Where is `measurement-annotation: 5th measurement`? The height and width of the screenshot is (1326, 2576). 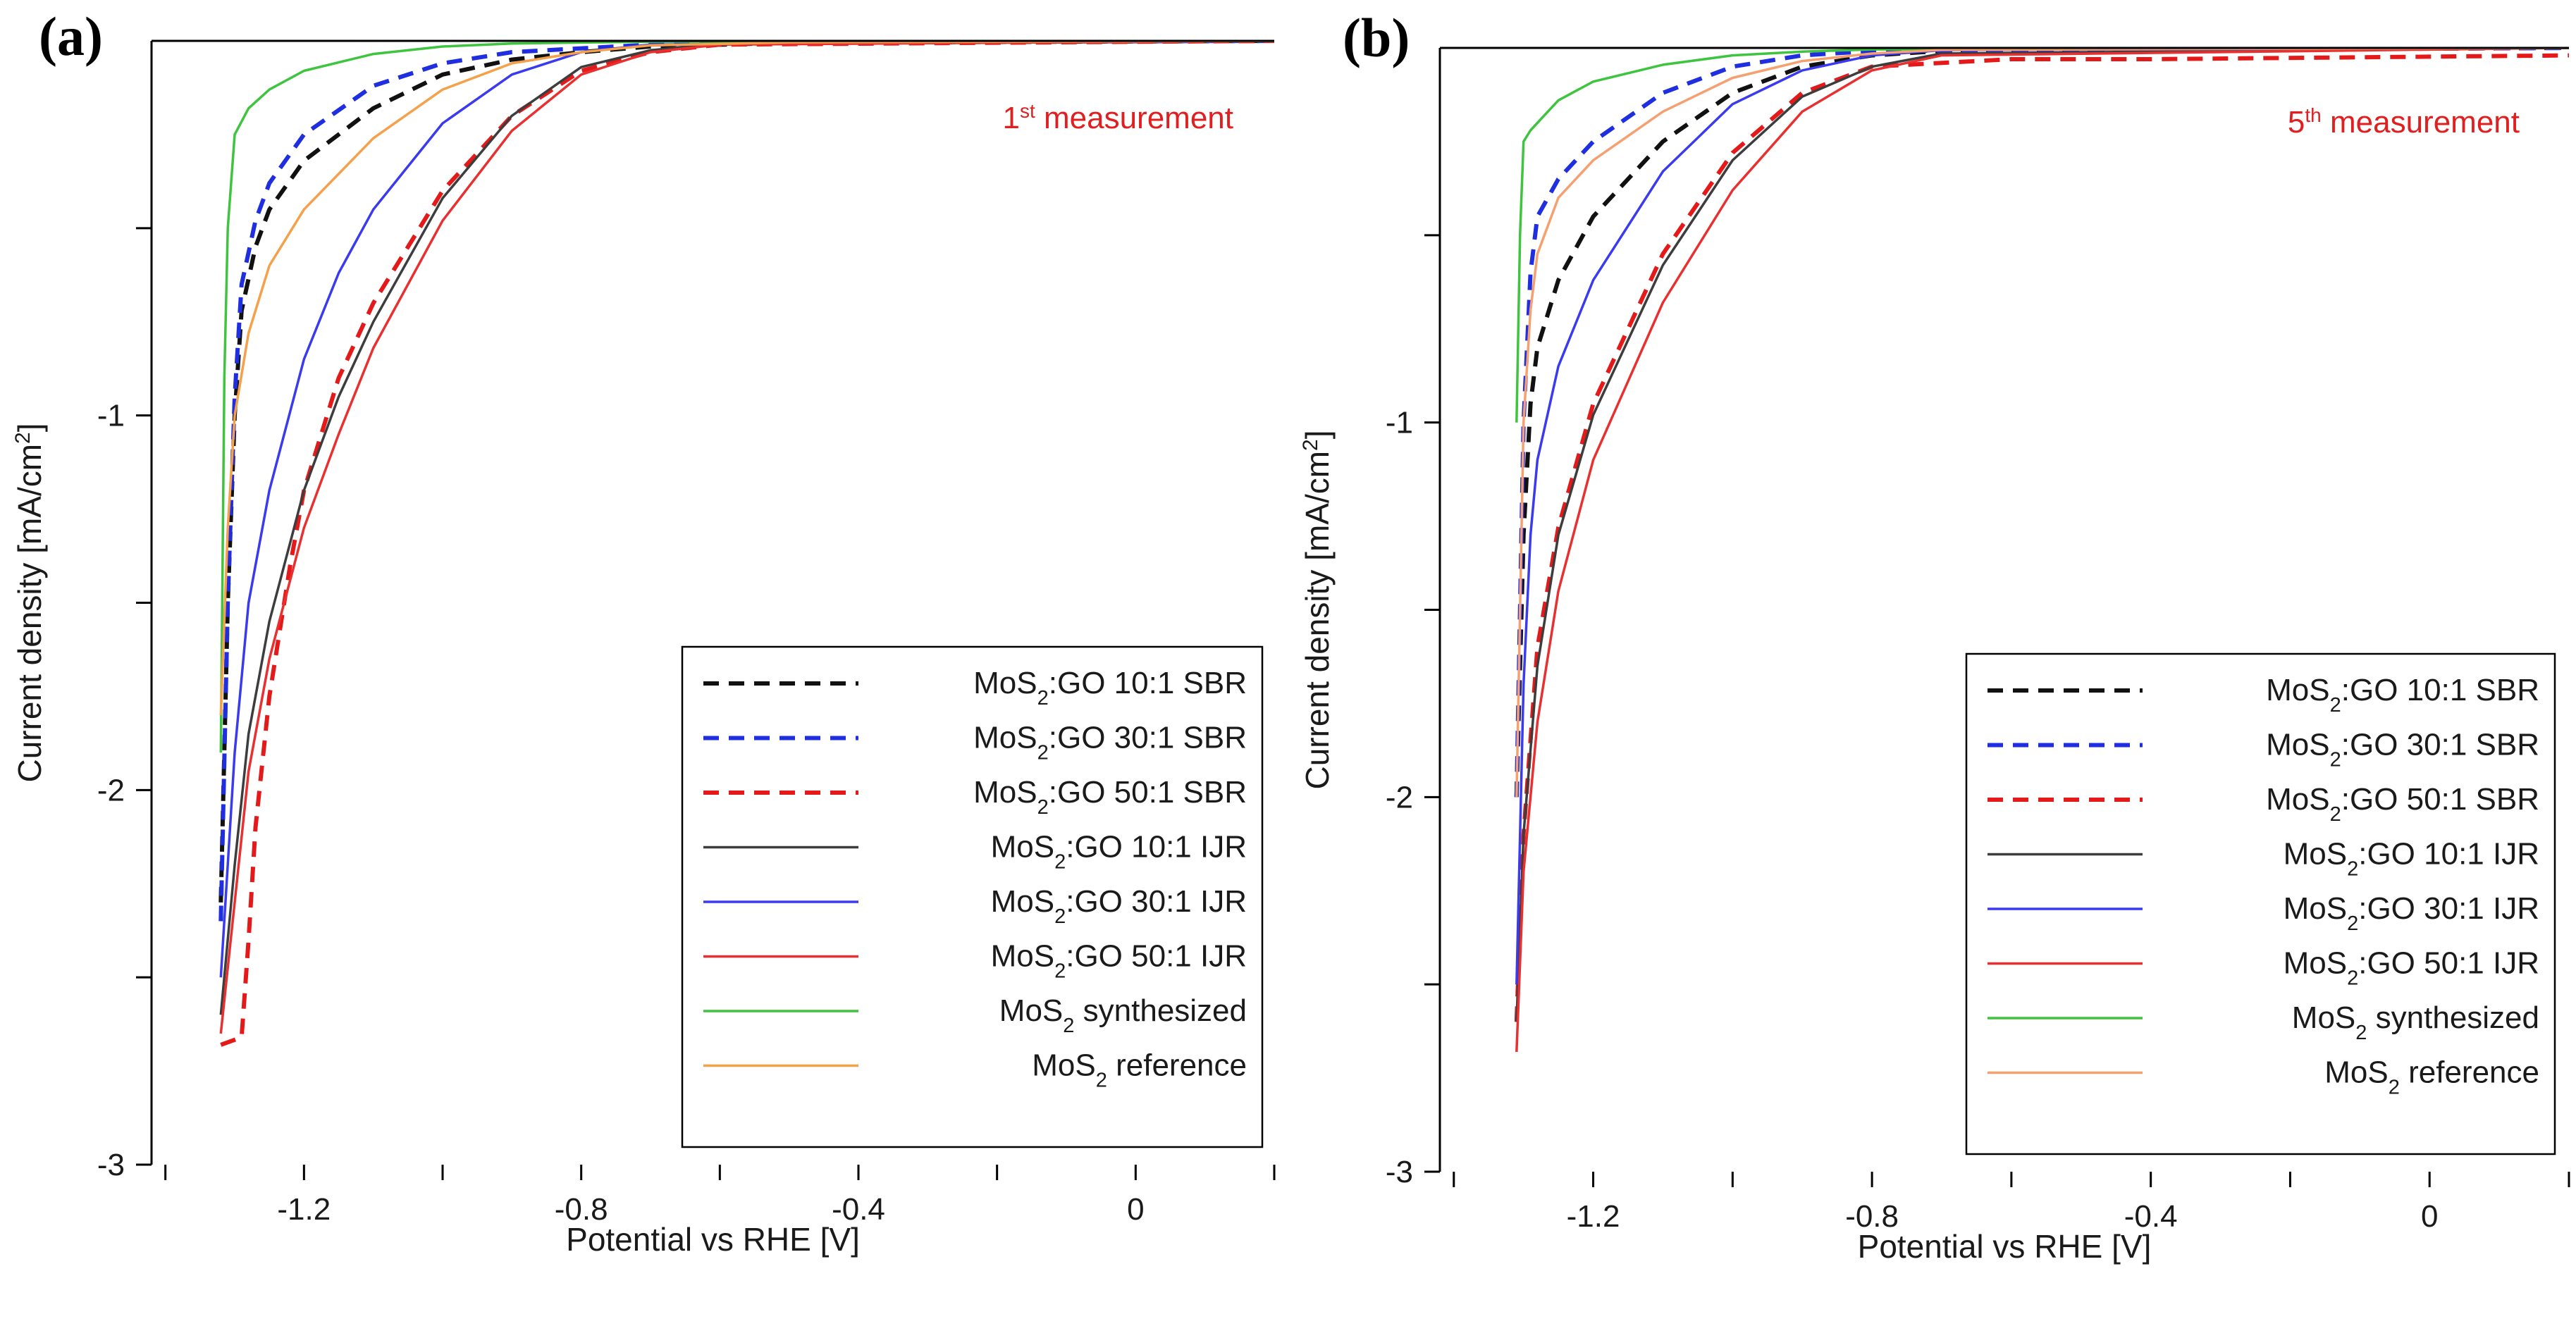
measurement-annotation: 5th measurement is located at coordinates (2404, 122).